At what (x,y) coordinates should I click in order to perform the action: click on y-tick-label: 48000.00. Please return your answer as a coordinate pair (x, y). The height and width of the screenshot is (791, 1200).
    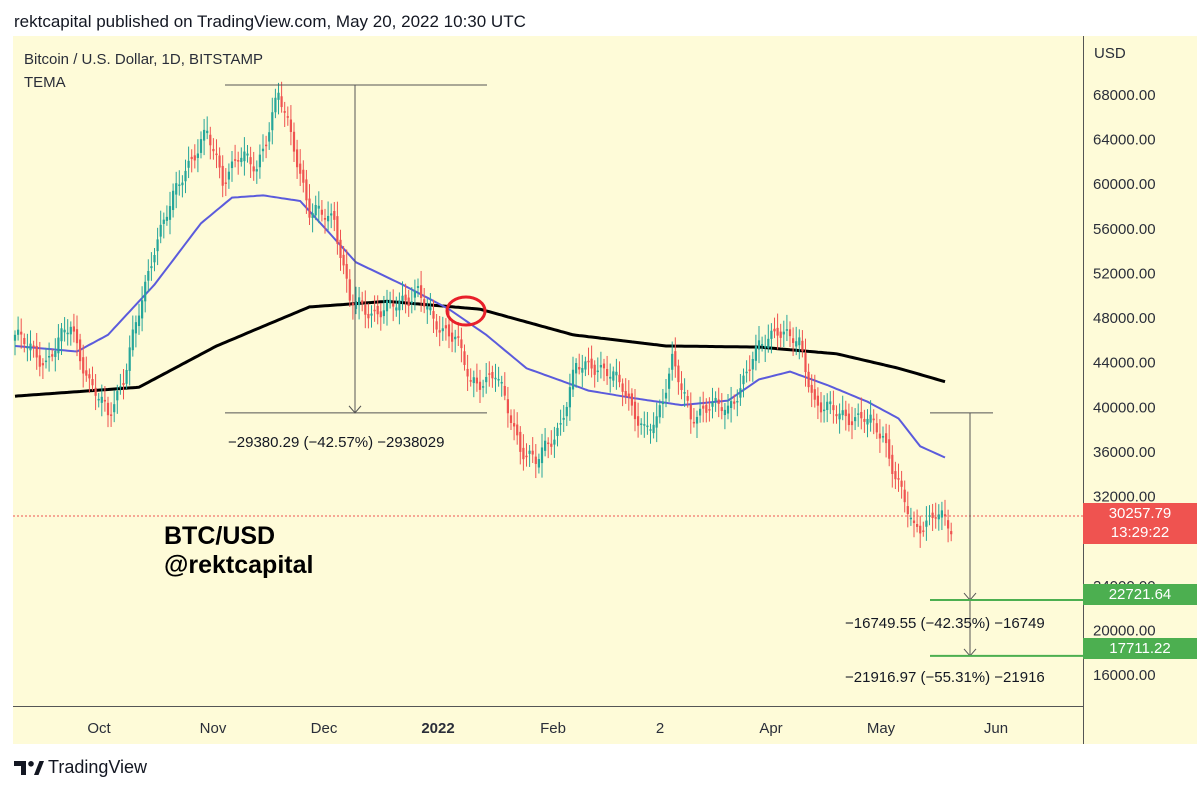
    Looking at the image, I should click on (1124, 318).